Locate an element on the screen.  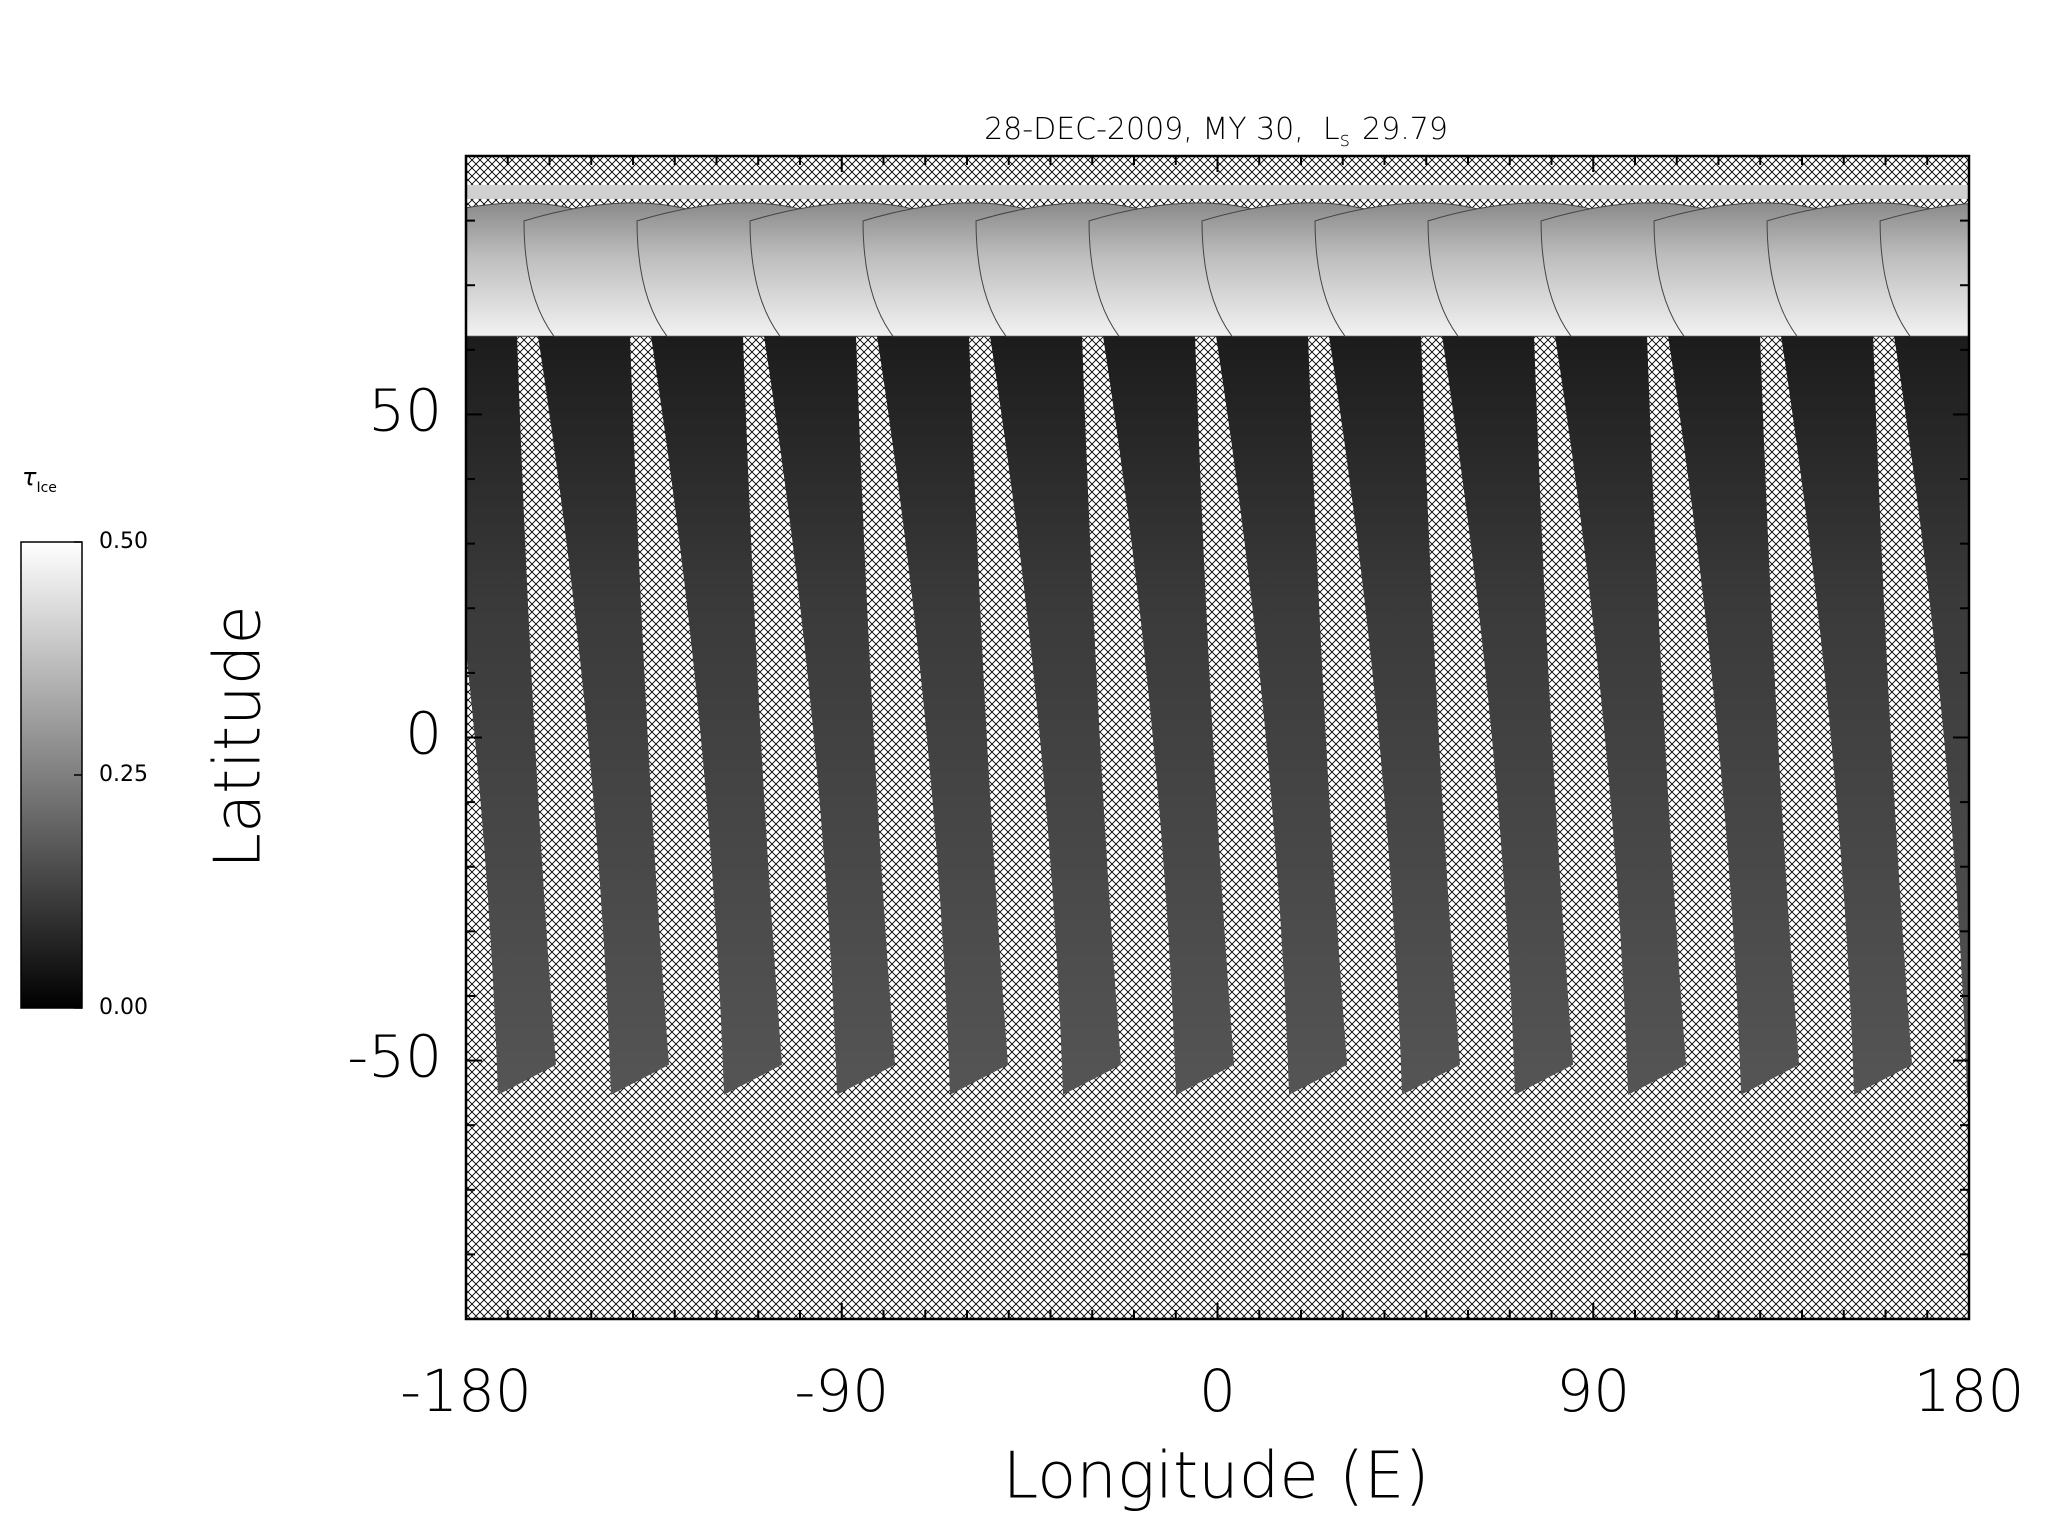
y-tick-label: 0 is located at coordinates (423, 734).